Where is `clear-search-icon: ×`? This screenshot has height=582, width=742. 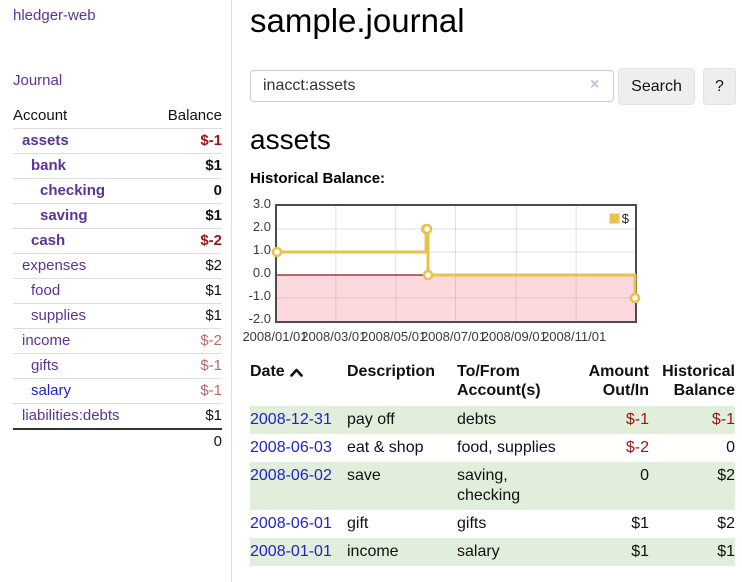 clear-search-icon: × is located at coordinates (595, 84).